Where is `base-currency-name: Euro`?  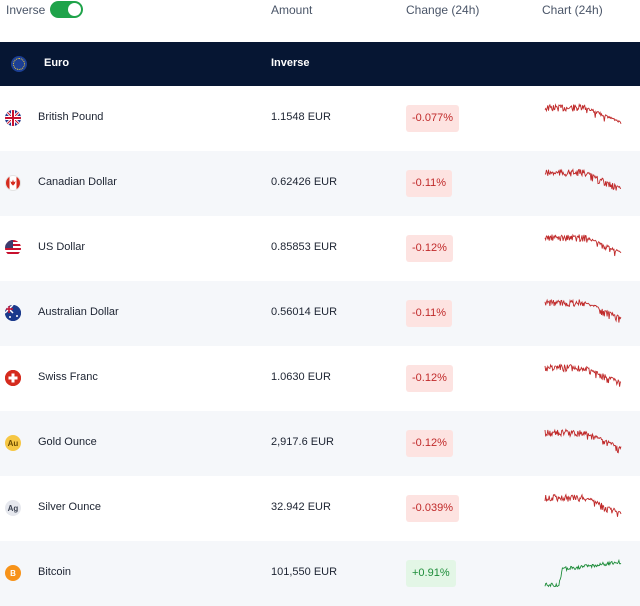
base-currency-name: Euro is located at coordinates (57, 63).